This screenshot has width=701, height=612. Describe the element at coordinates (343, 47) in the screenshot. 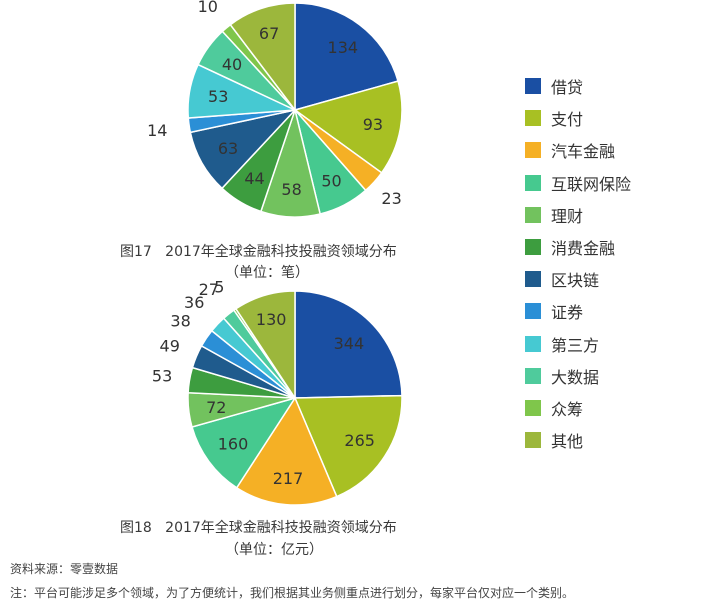

I see `data-label: 134` at that location.